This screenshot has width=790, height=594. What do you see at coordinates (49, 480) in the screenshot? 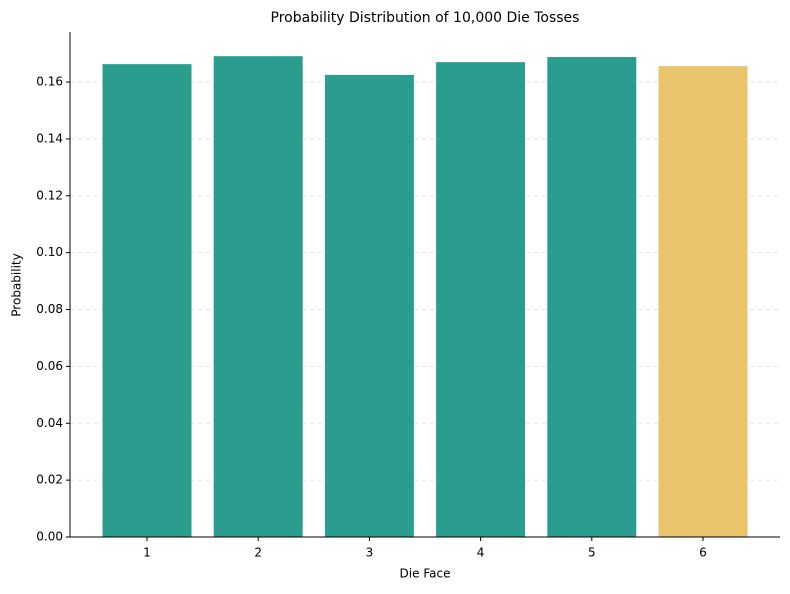
I see `y-tick-label: 0.02` at bounding box center [49, 480].